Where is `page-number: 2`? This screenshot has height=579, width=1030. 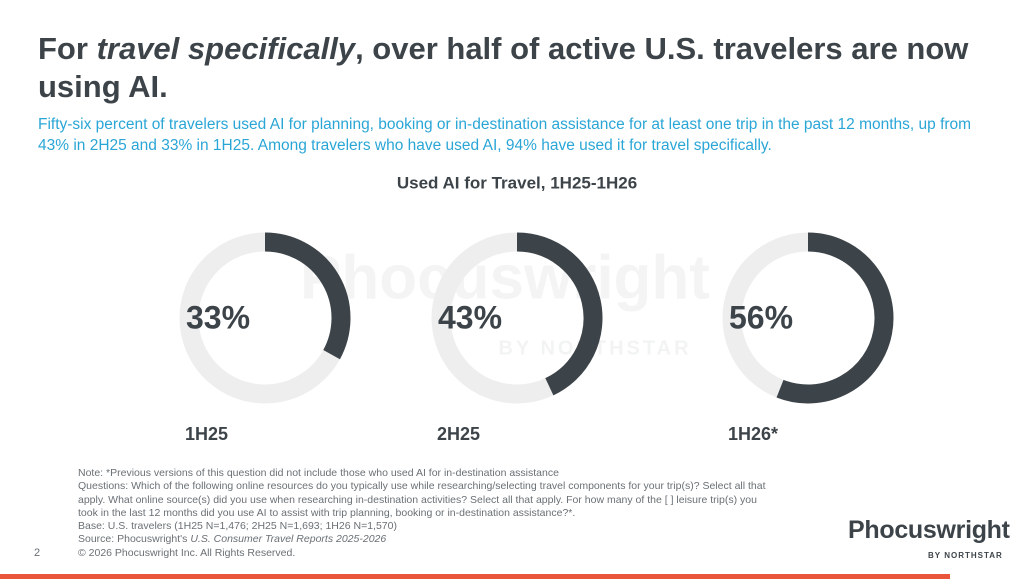 page-number: 2 is located at coordinates (37, 553).